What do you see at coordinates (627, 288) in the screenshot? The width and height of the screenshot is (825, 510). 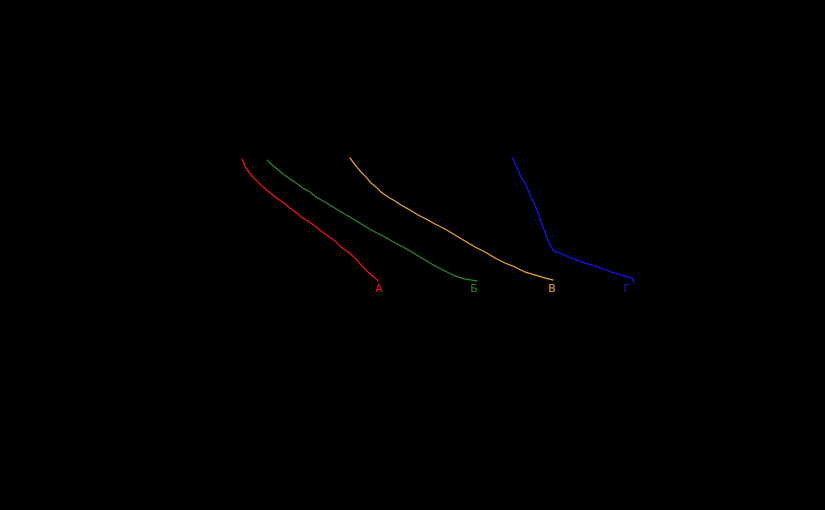 I see `curve-g-label: Г` at bounding box center [627, 288].